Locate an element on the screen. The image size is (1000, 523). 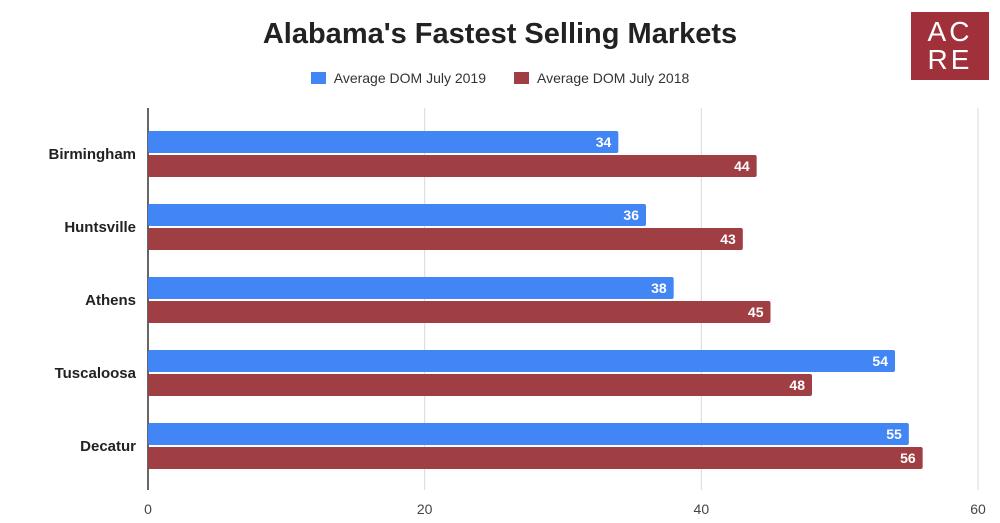
legend-swatch-2019 is located at coordinates (318, 78).